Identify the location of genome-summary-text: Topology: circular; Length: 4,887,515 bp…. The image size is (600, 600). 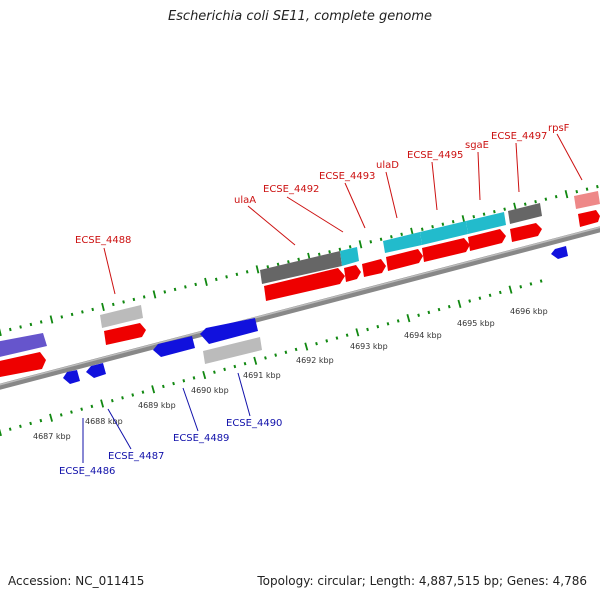
(422, 581).